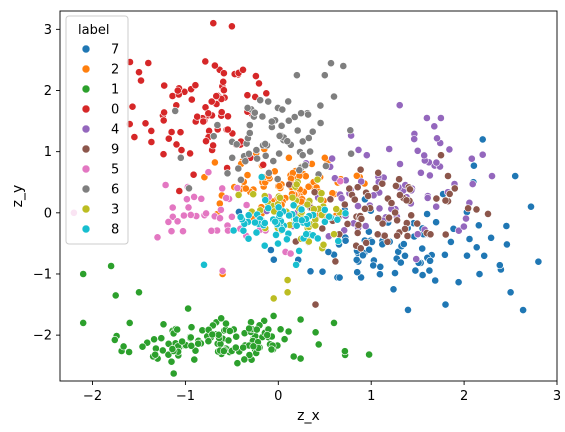 The image size is (565, 432). What do you see at coordinates (371, 396) in the screenshot?
I see `x-tick-label: 1` at bounding box center [371, 396].